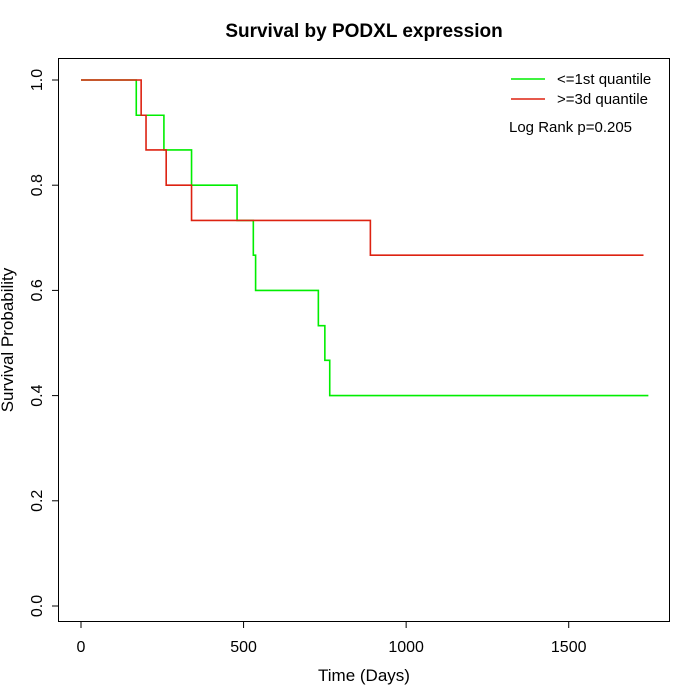  What do you see at coordinates (406, 647) in the screenshot?
I see `x-tick-label: 1000` at bounding box center [406, 647].